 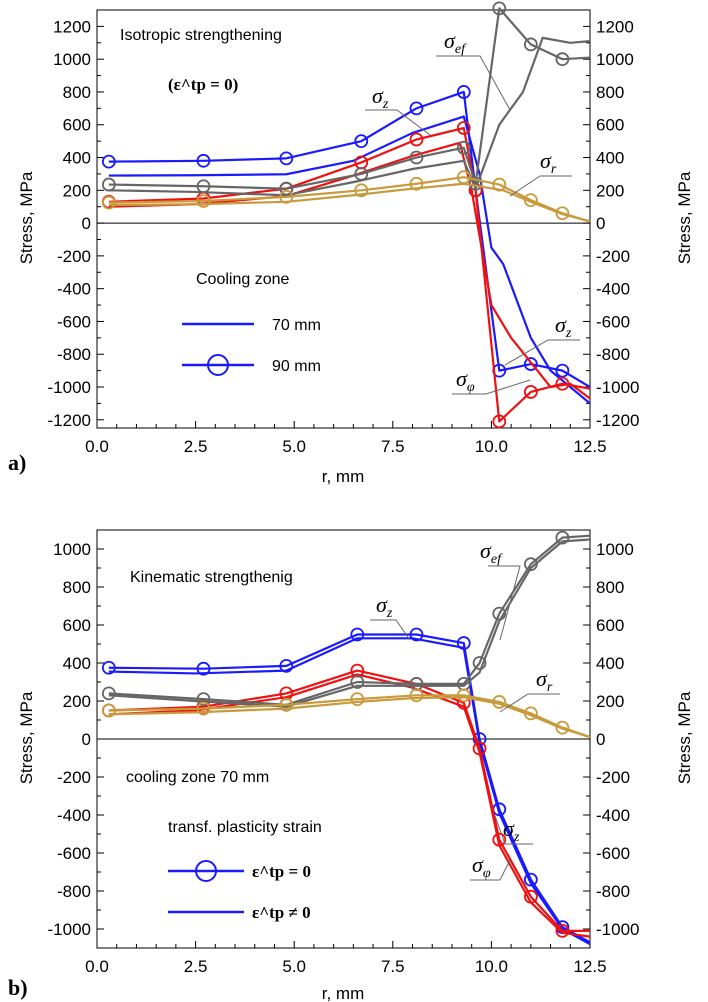 What do you see at coordinates (77, 587) in the screenshot?
I see `ytick-label-left-b: 800` at bounding box center [77, 587].